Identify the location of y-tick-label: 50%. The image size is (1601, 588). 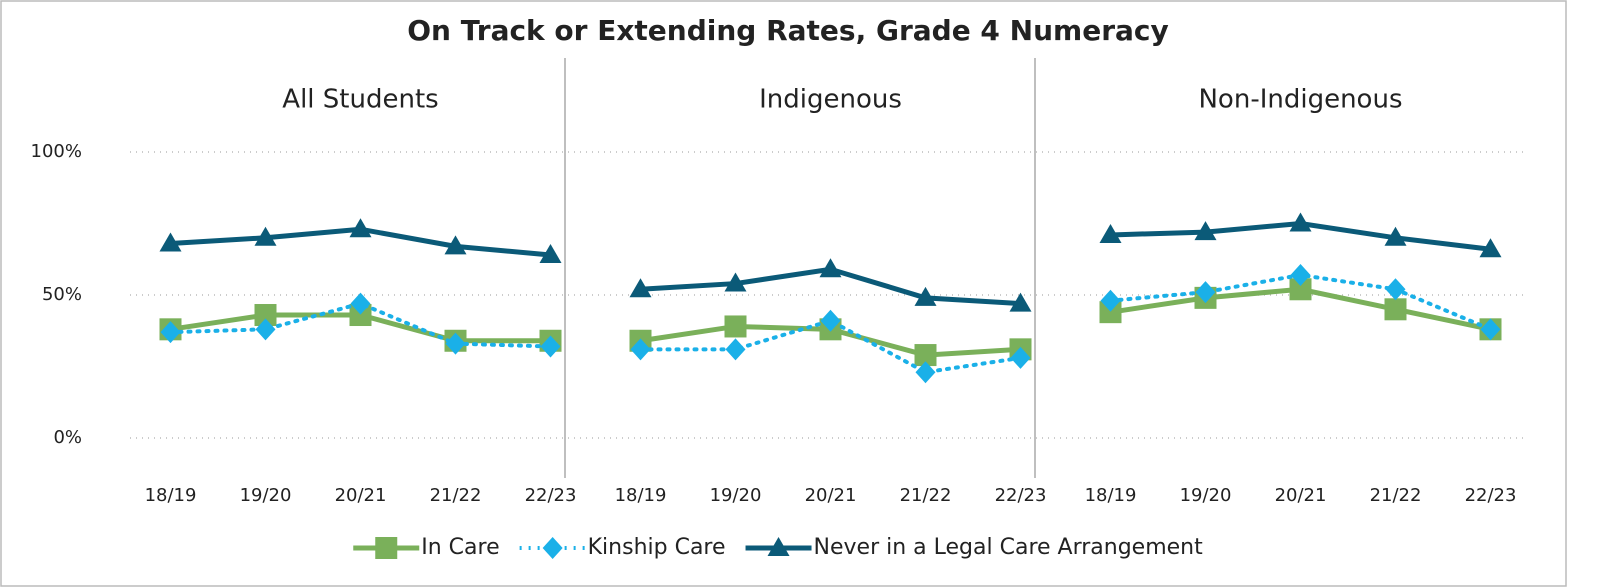
(62, 294).